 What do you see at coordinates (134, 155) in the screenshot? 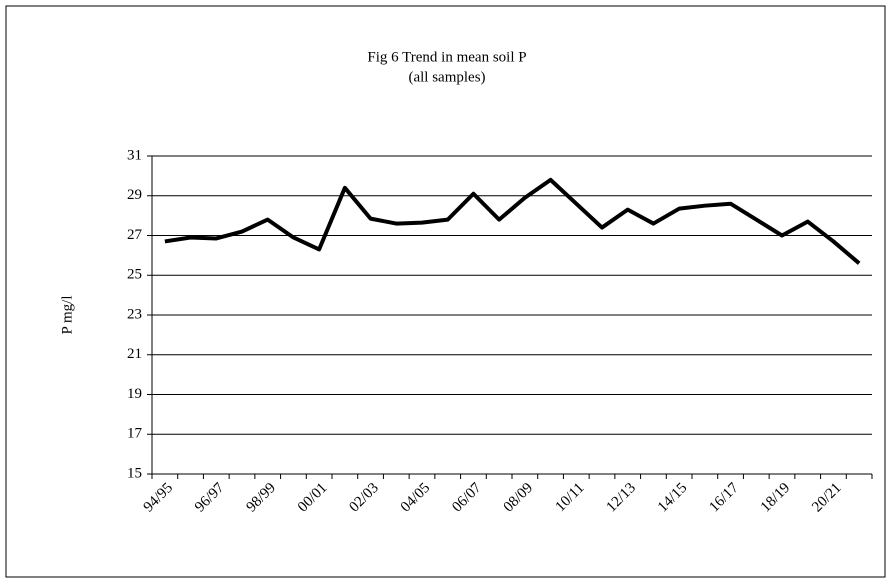
I see `y-tick-label: 31` at bounding box center [134, 155].